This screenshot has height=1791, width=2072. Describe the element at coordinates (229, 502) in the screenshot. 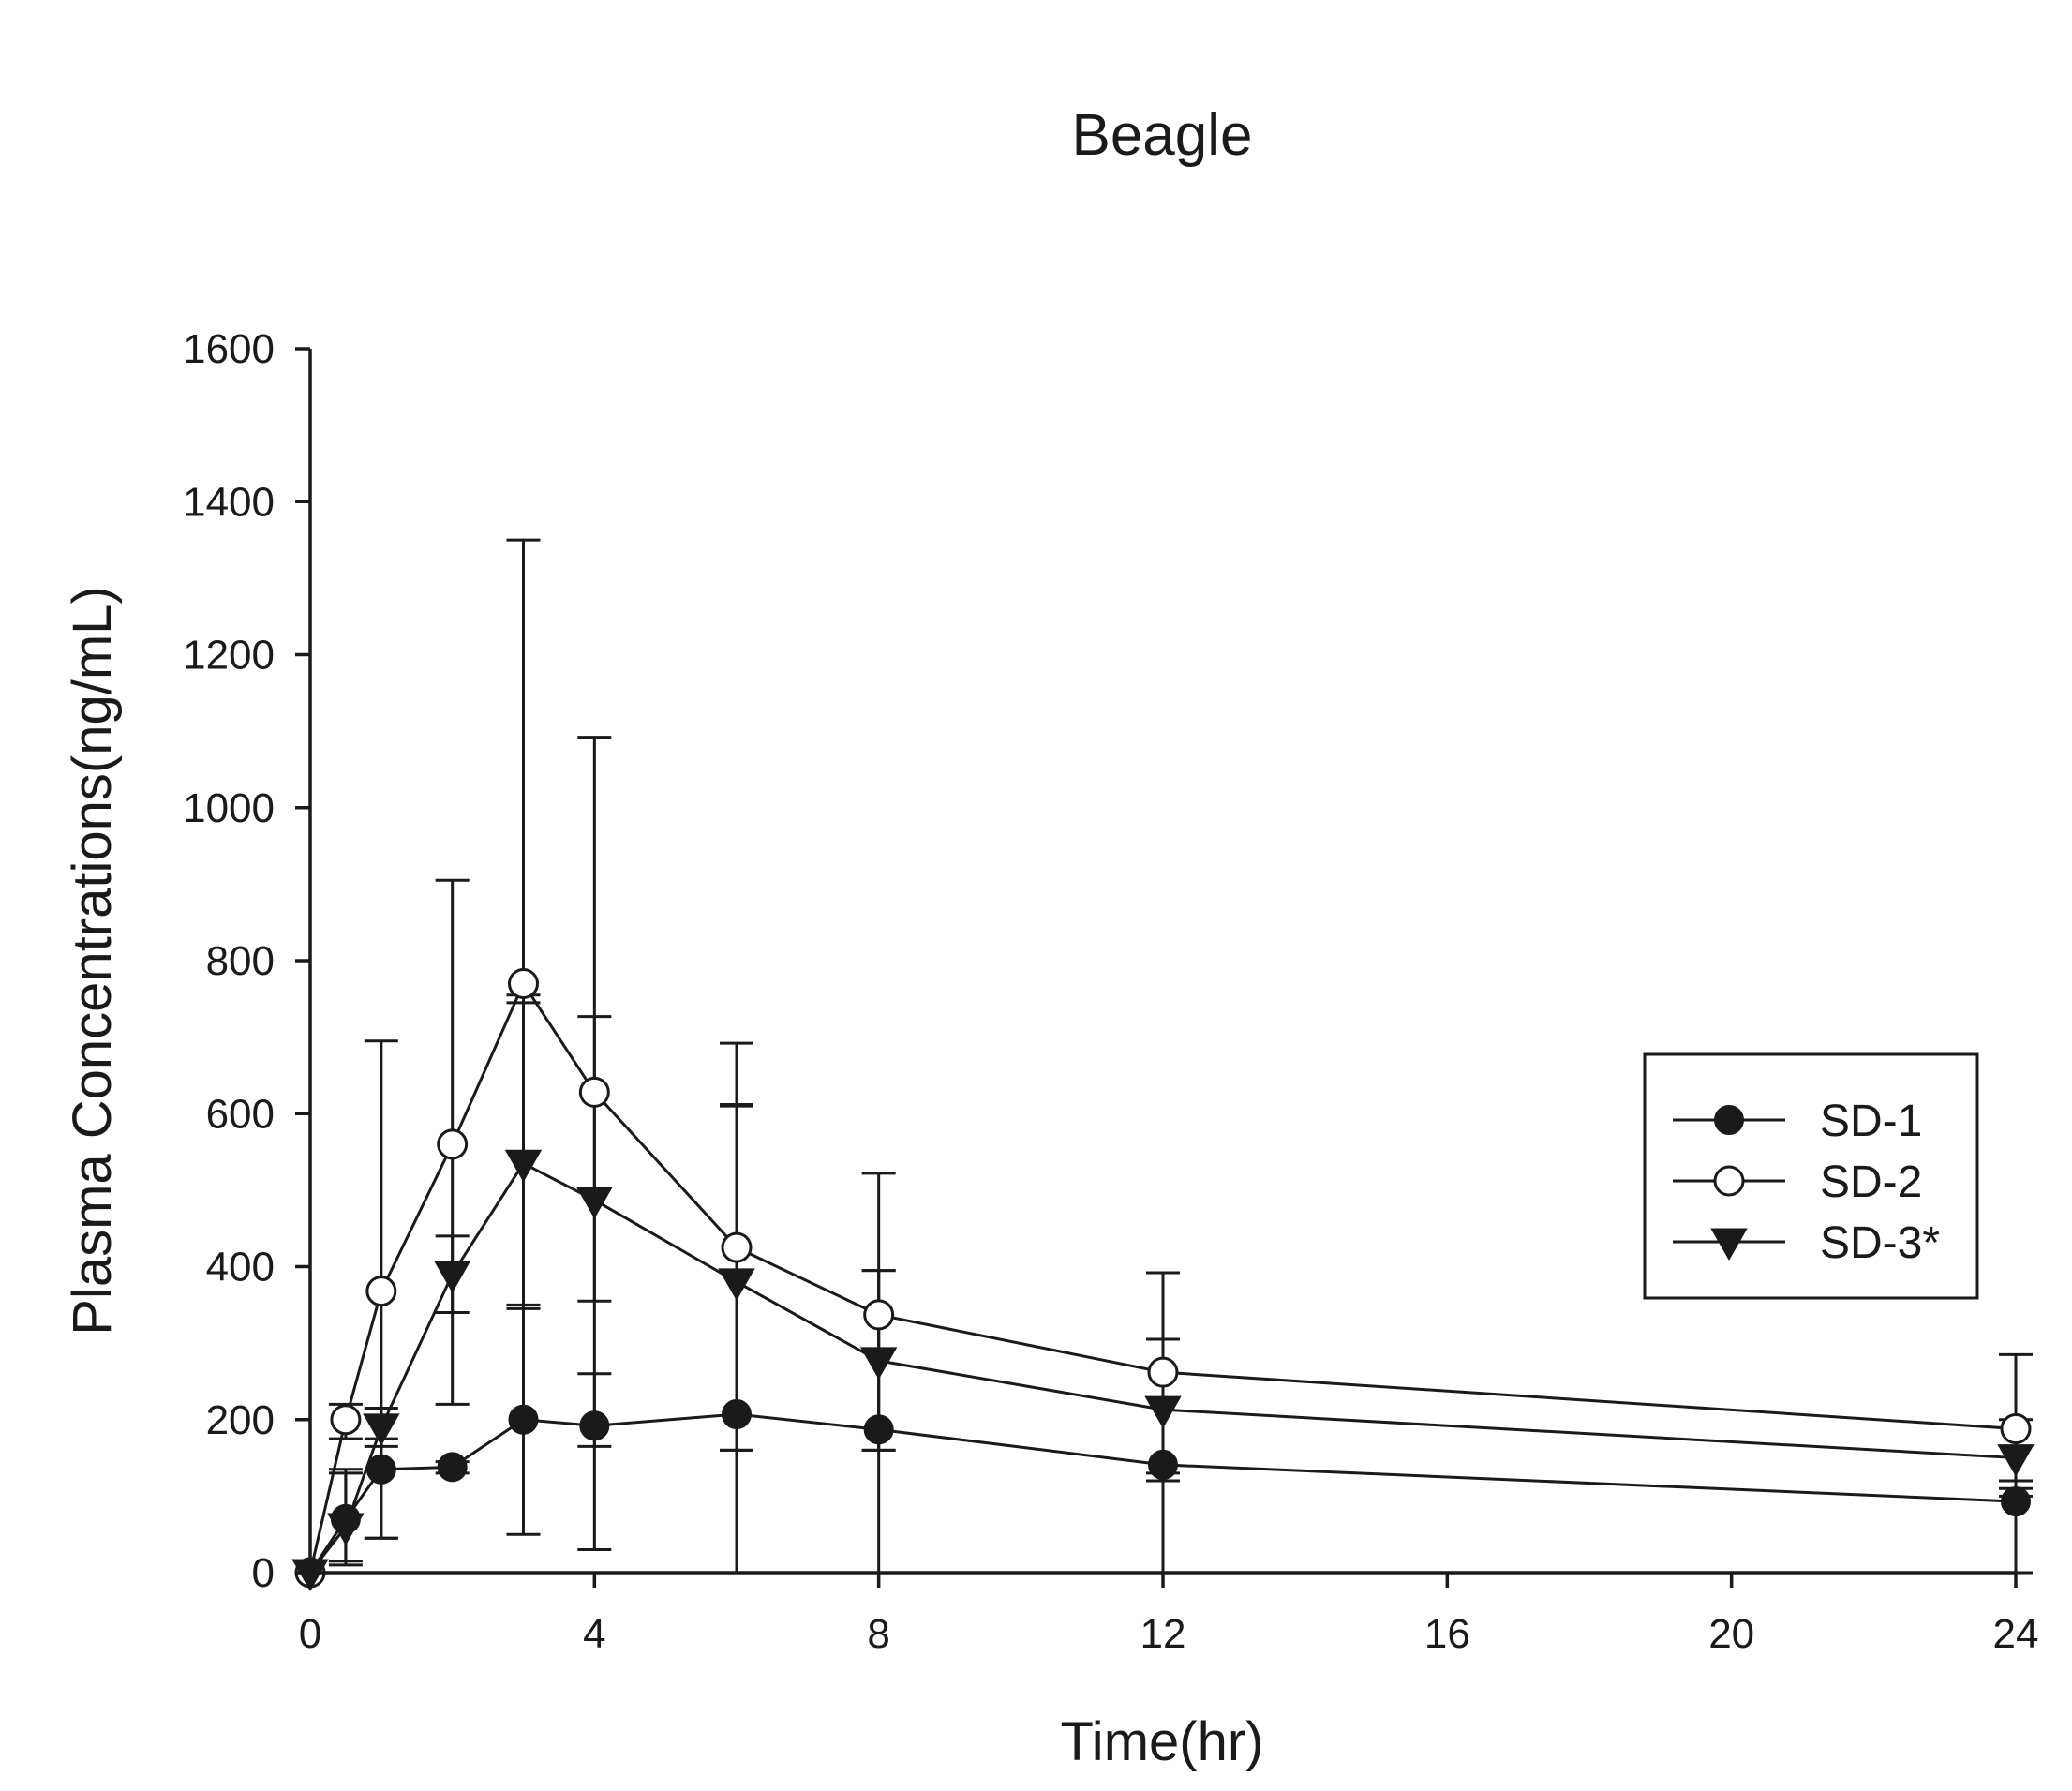

I see `y-tick-label: 1400` at that location.